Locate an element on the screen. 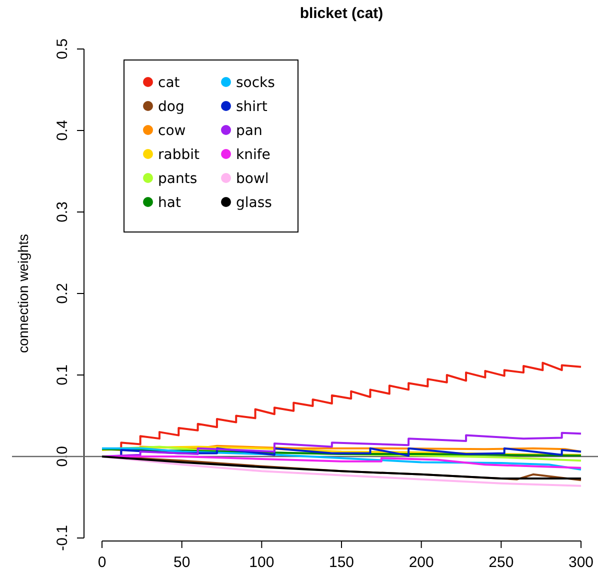 The height and width of the screenshot is (577, 598). y-tick-label: 0.3 is located at coordinates (62, 212).